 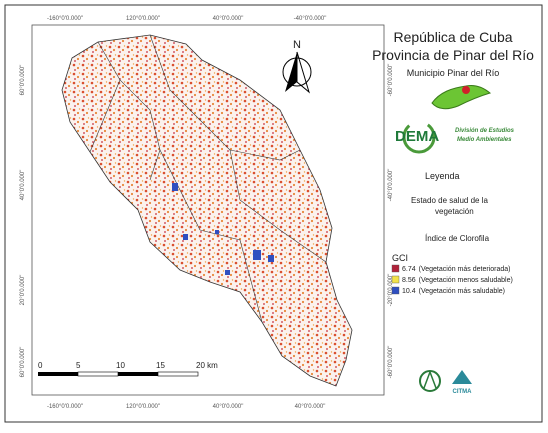 I want to click on legend-title: Leyenda, so click(x=442, y=176).